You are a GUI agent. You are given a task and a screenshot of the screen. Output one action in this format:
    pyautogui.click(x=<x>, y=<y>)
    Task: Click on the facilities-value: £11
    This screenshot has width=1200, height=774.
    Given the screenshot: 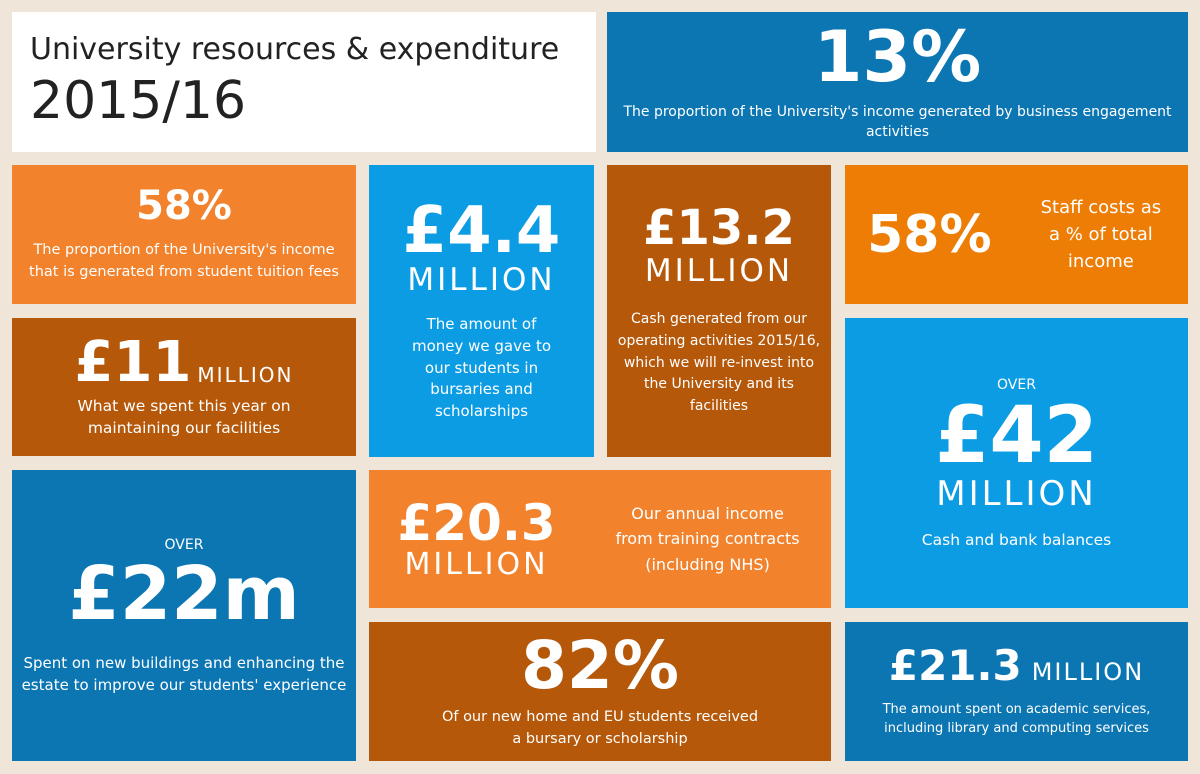 What is the action you would take?
    pyautogui.click(x=133, y=362)
    